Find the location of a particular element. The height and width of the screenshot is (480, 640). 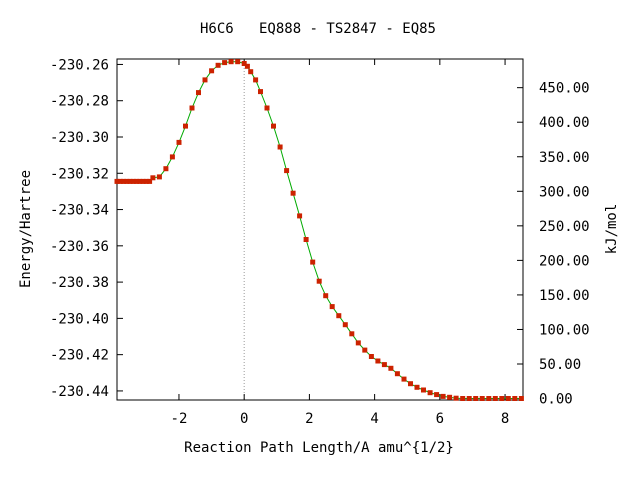

x-tick-label: -2 is located at coordinates (179, 419).